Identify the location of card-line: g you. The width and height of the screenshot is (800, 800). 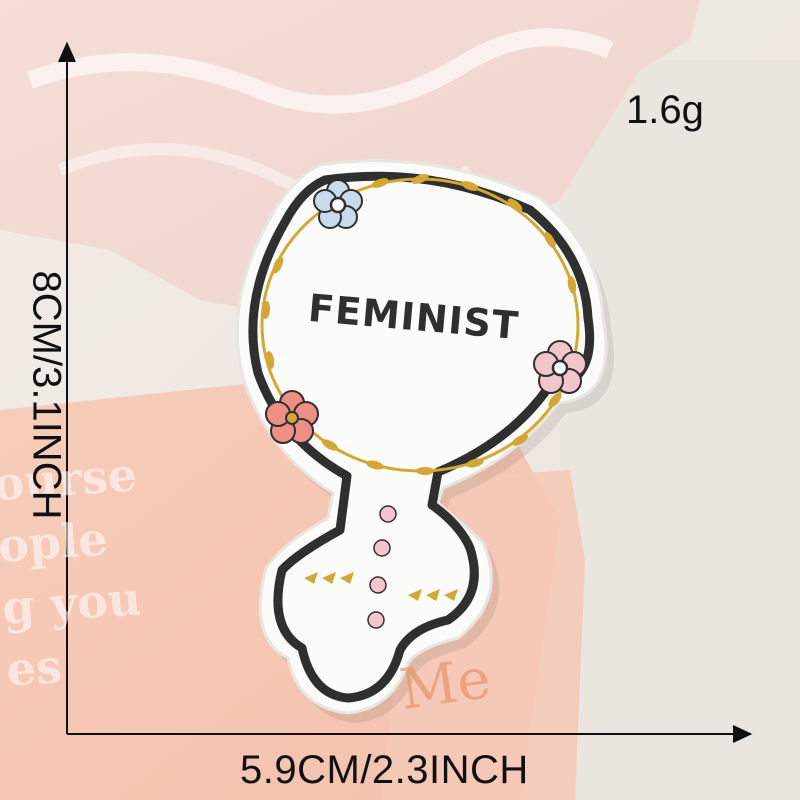
(71, 603).